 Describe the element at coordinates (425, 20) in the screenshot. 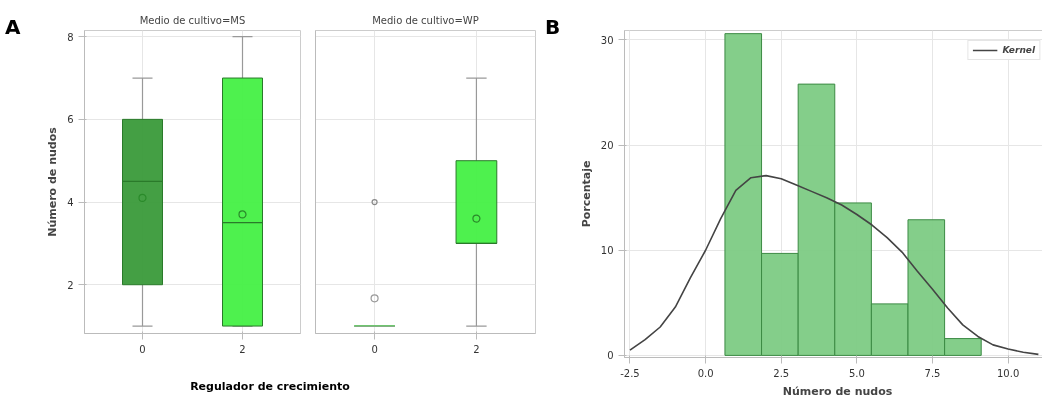

I see `chart-title: Medio de cultivo=WP` at that location.